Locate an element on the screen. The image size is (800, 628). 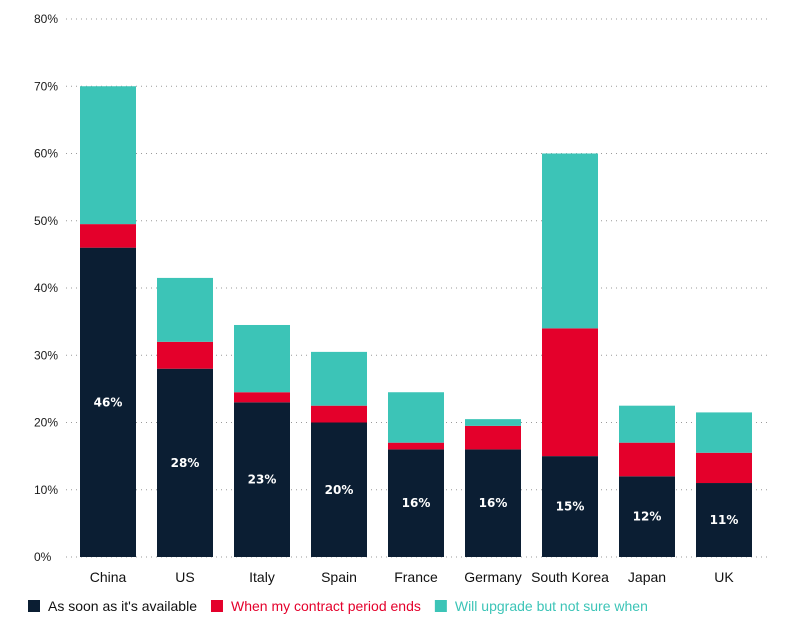
bar-value-label: 46% is located at coordinates (108, 402).